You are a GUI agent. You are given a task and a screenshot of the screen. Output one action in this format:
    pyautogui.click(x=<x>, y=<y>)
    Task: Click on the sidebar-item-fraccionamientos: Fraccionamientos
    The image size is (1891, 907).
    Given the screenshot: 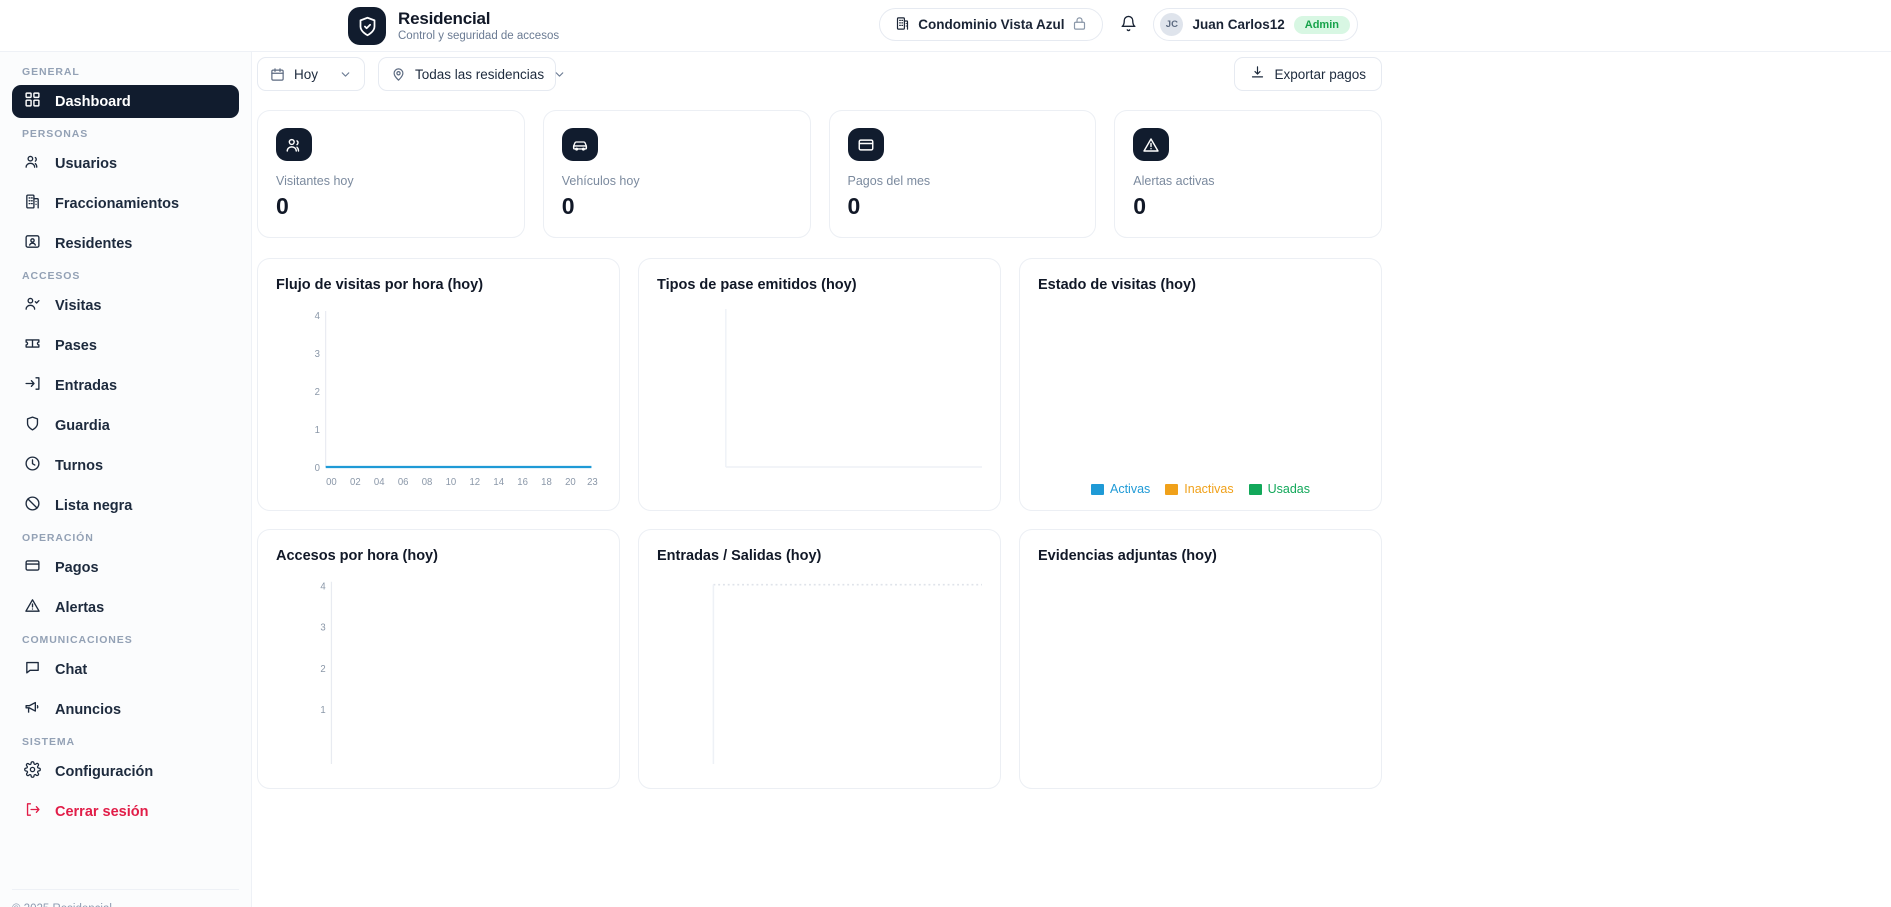 What is the action you would take?
    pyautogui.click(x=125, y=203)
    